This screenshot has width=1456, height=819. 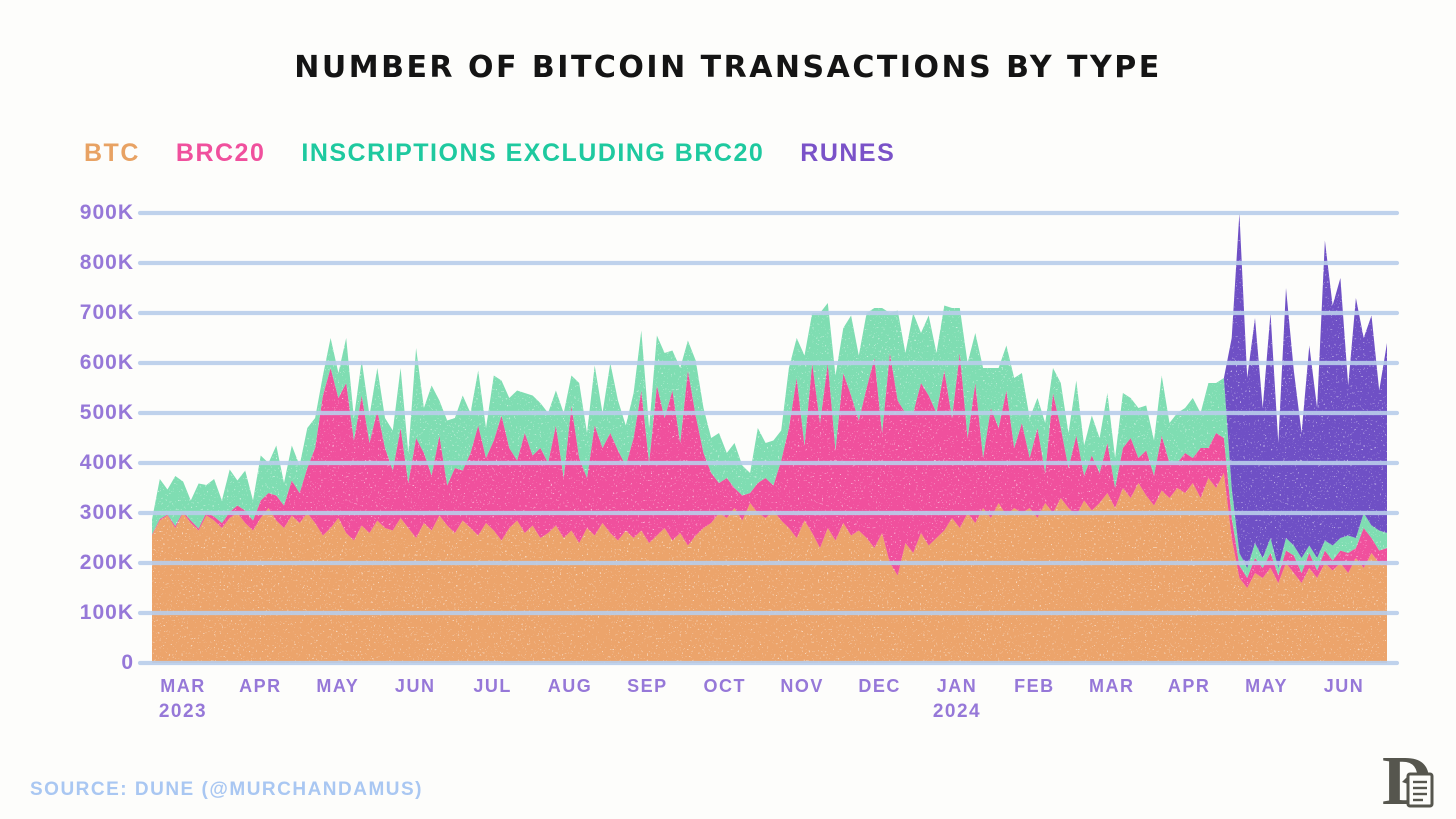 I want to click on y-tick-label-300K: 300K, so click(x=106, y=512).